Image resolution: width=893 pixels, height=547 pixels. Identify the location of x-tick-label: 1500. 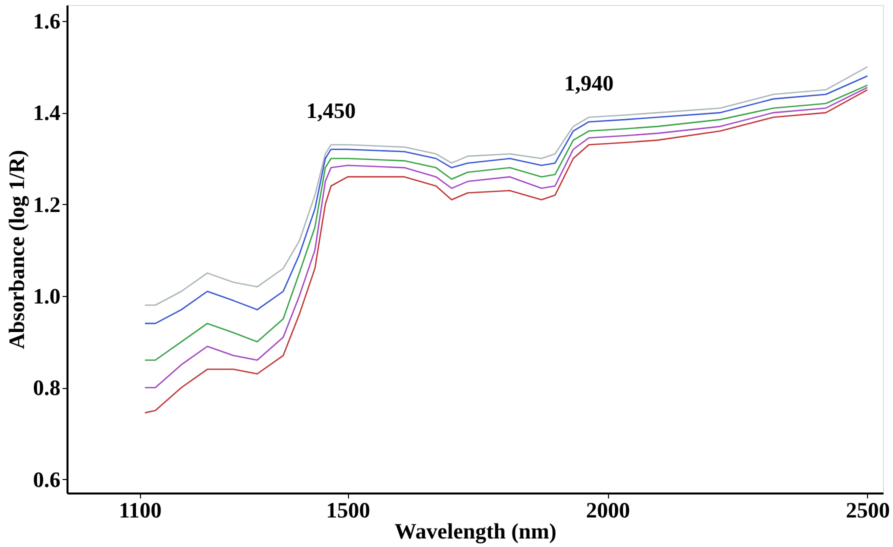
(348, 510).